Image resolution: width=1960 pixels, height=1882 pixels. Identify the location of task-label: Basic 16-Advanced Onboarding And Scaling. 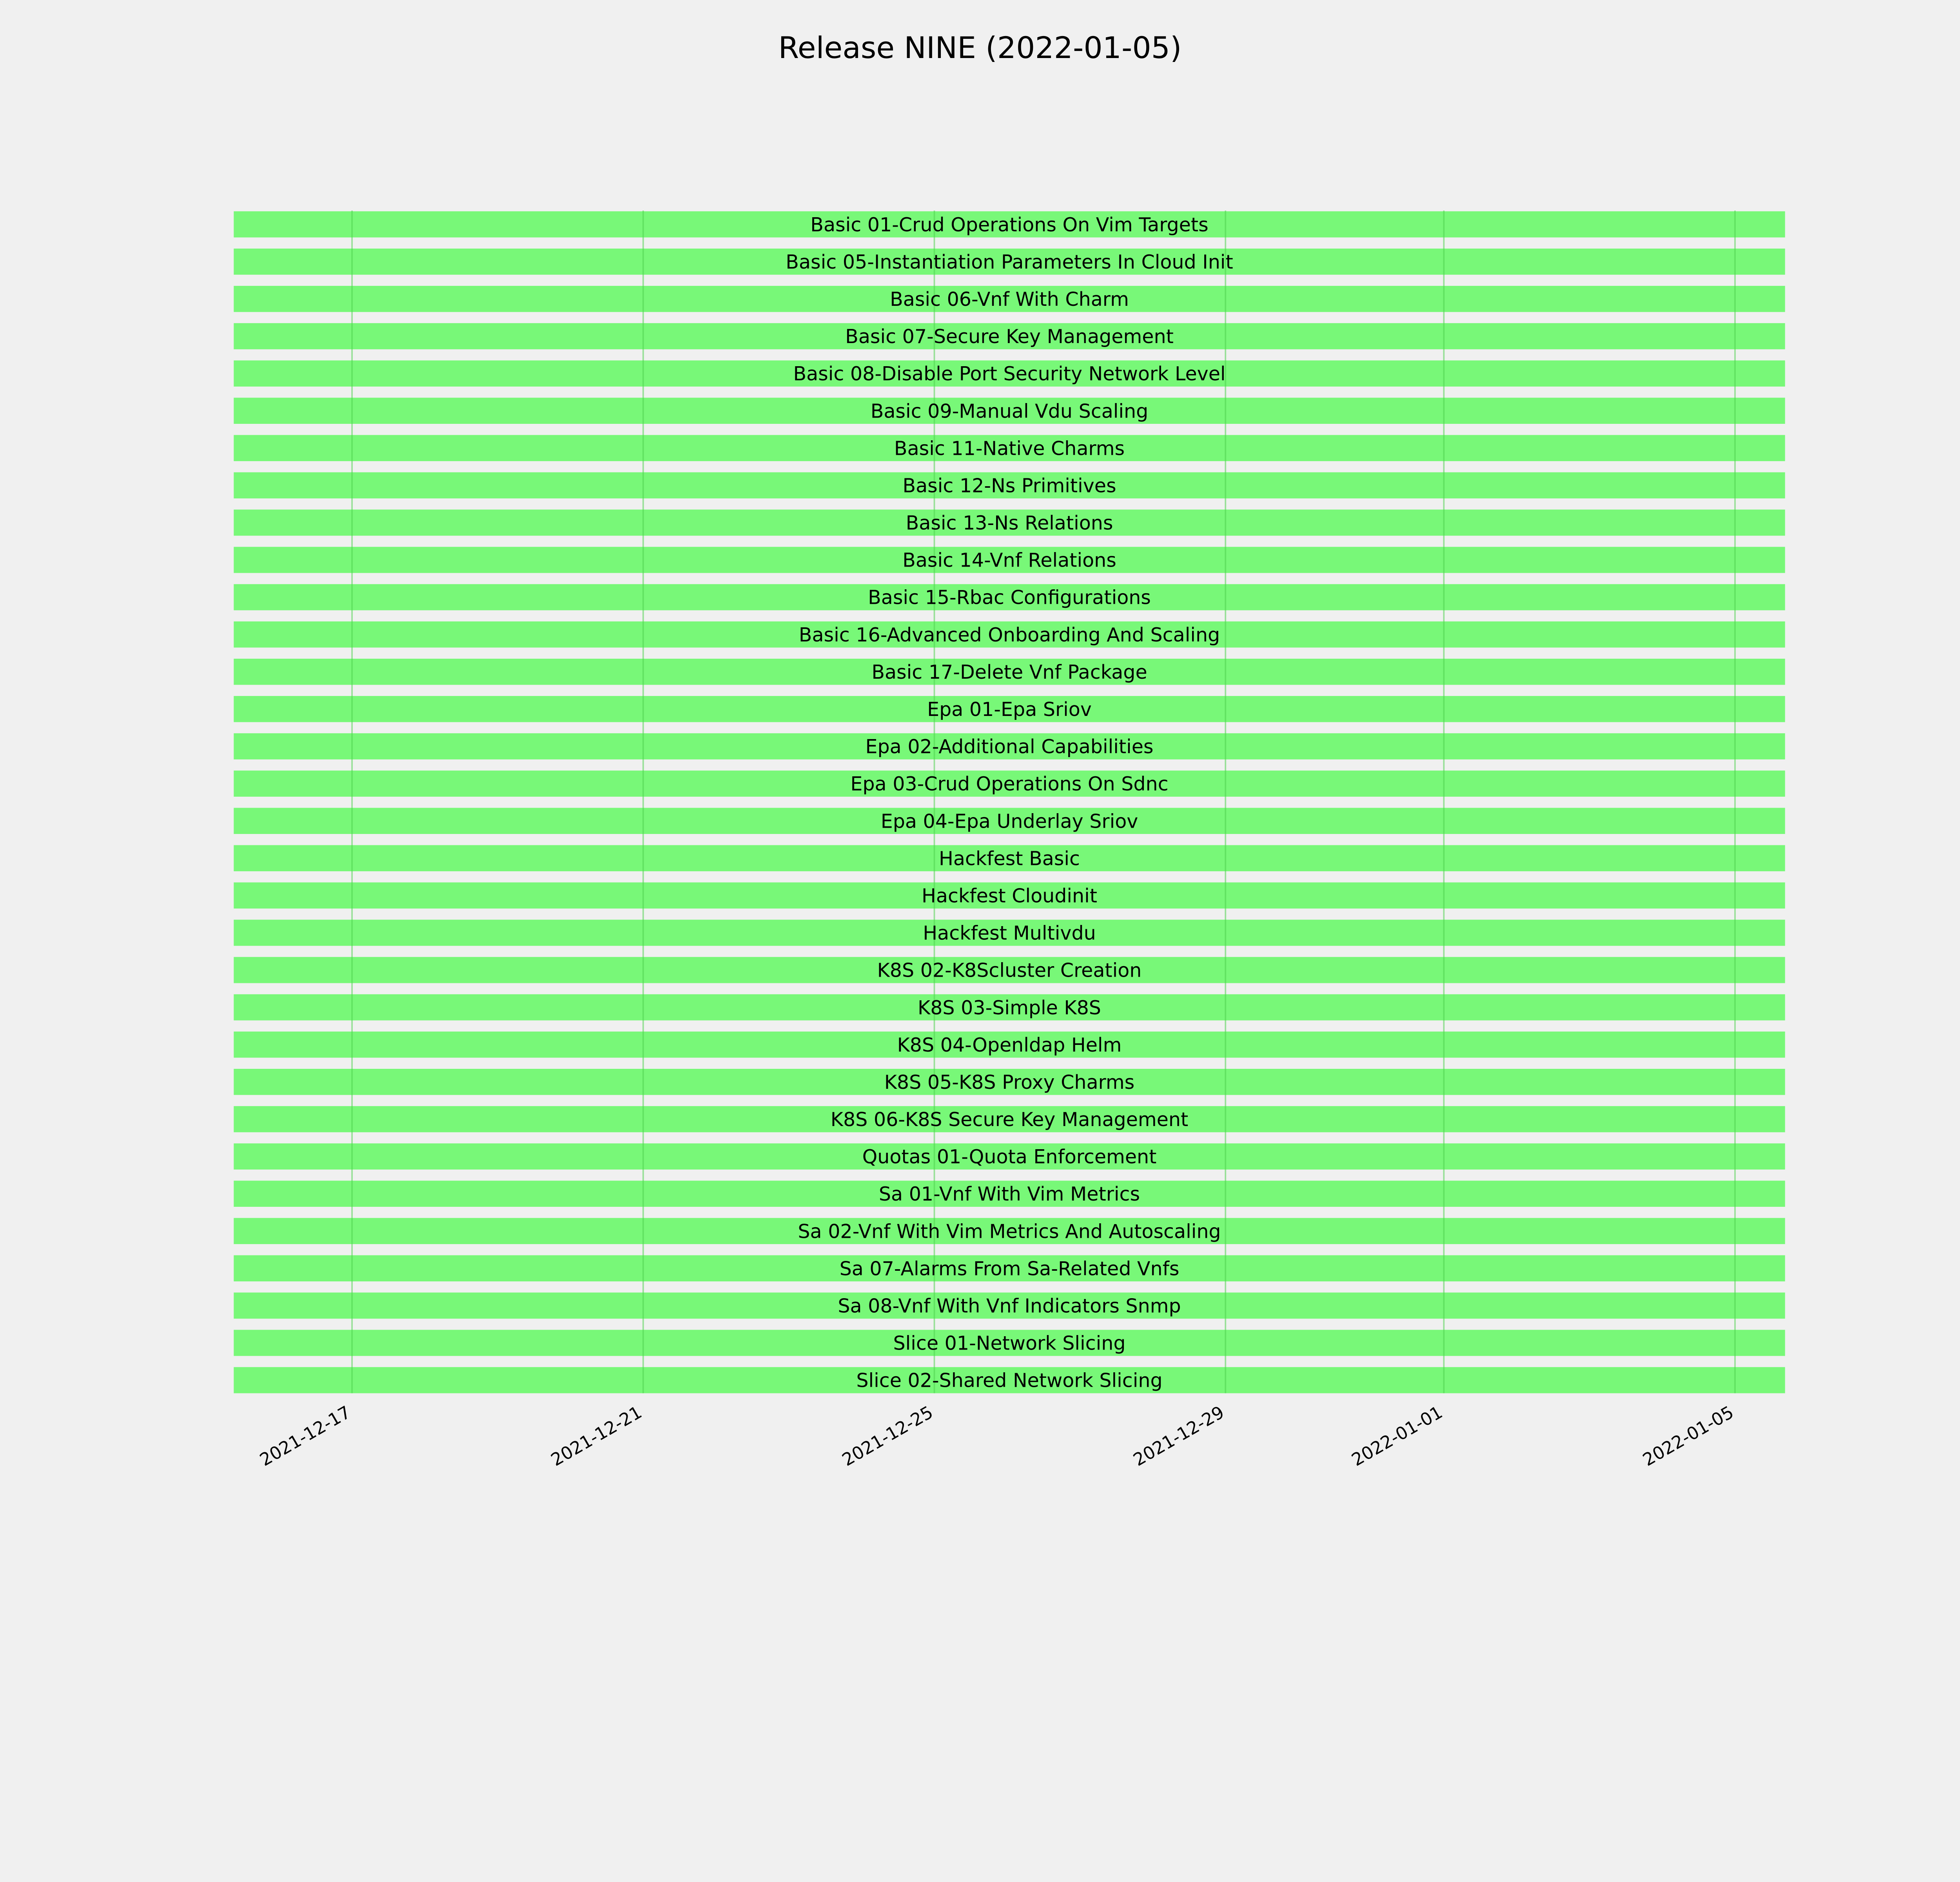
(1010, 634).